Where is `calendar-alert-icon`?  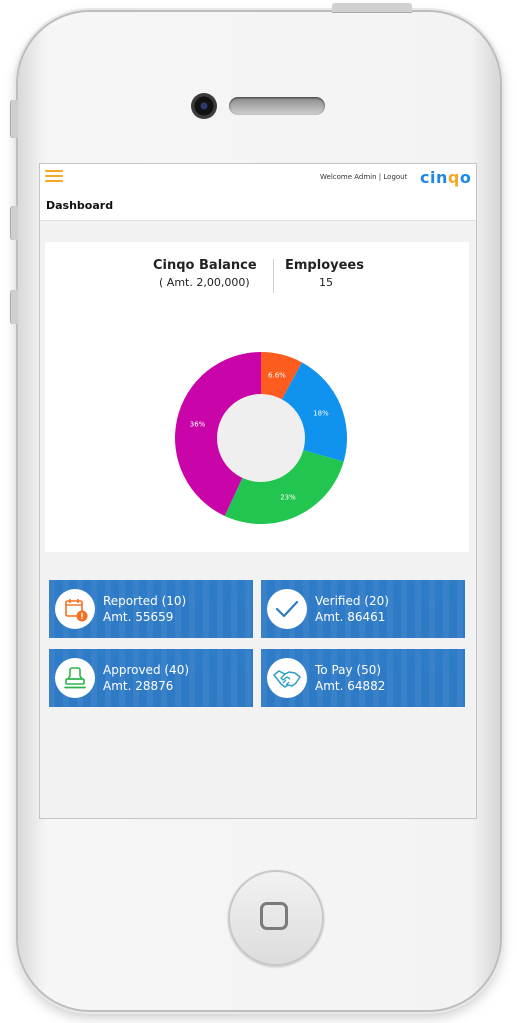 calendar-alert-icon is located at coordinates (76, 610).